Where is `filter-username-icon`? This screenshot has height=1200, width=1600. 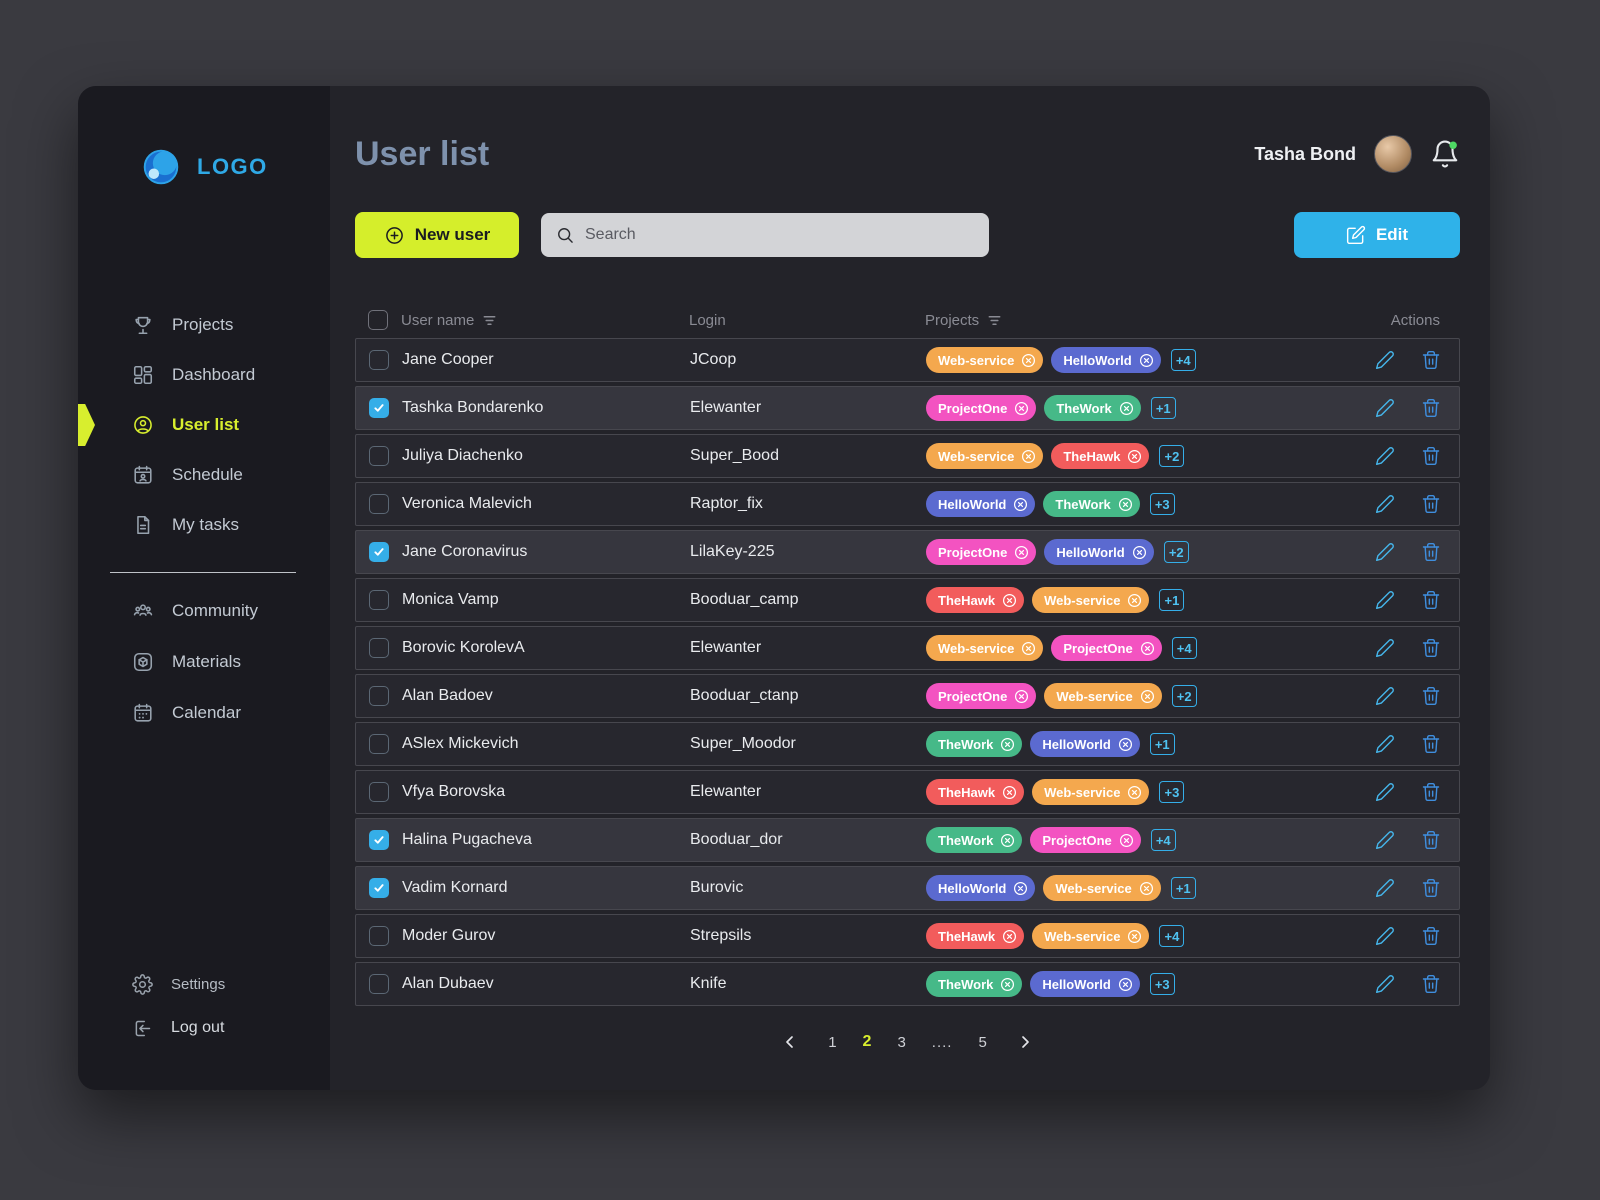 filter-username-icon is located at coordinates (489, 320).